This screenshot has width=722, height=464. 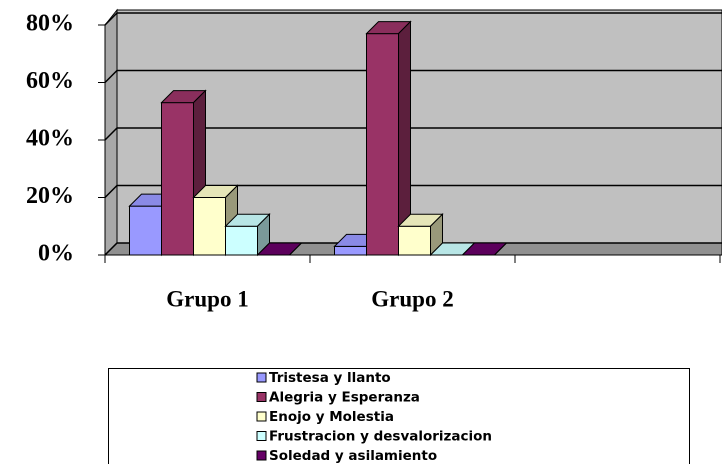 What do you see at coordinates (207, 298) in the screenshot?
I see `x-tick-label: Grupo 1` at bounding box center [207, 298].